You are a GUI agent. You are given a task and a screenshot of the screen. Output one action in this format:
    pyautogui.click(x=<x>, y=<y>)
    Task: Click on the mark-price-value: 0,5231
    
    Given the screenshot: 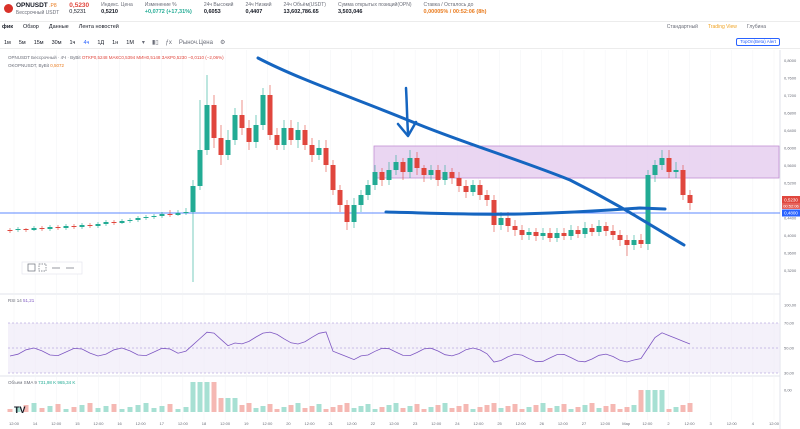 What is the action you would take?
    pyautogui.click(x=78, y=12)
    